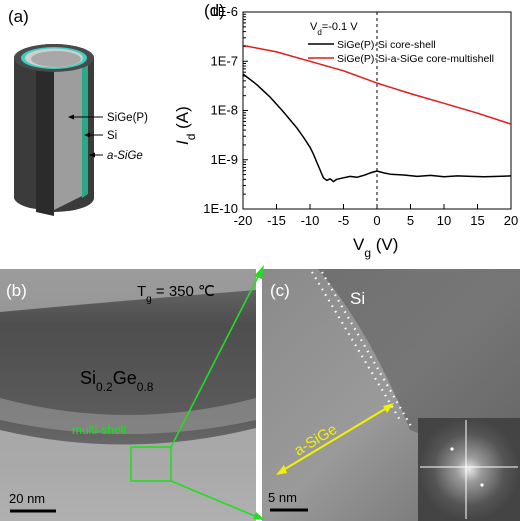 The image size is (520, 521). I want to click on y-axis-title: Id (A), so click(185, 125).